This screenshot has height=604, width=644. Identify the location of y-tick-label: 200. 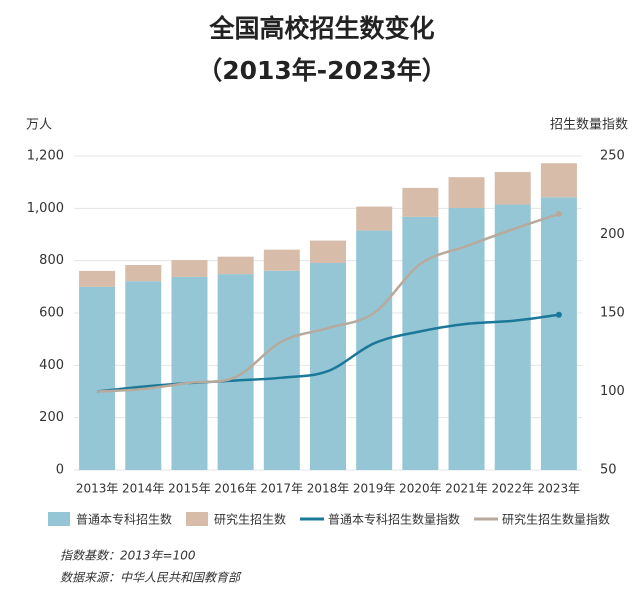
(51, 417).